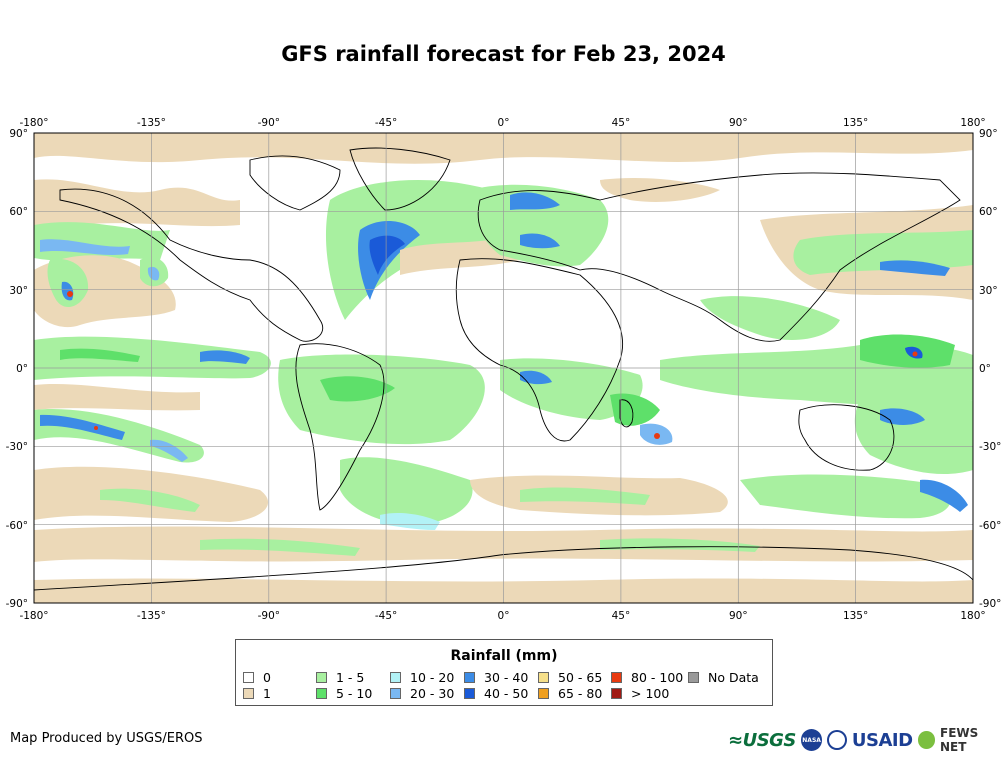  What do you see at coordinates (151, 616) in the screenshot?
I see `lon-tick-bottom: -135°` at bounding box center [151, 616].